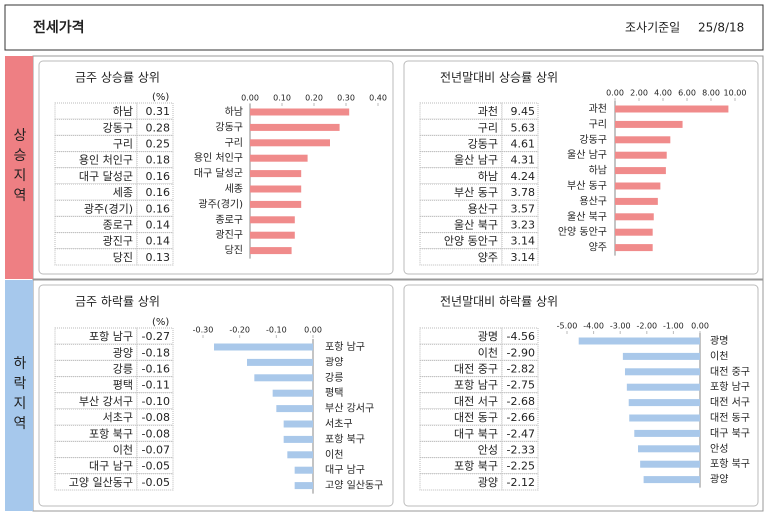 The image size is (769, 515). What do you see at coordinates (158, 127) in the screenshot?
I see `table-value: 0.28` at bounding box center [158, 127].